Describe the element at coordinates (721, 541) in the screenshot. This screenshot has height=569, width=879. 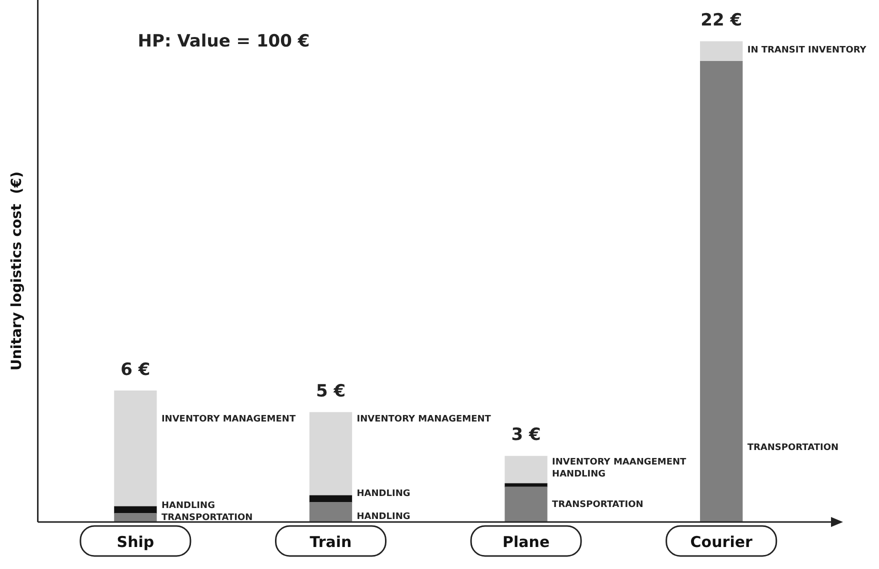
I see `x-tick-label: Courier` at that location.